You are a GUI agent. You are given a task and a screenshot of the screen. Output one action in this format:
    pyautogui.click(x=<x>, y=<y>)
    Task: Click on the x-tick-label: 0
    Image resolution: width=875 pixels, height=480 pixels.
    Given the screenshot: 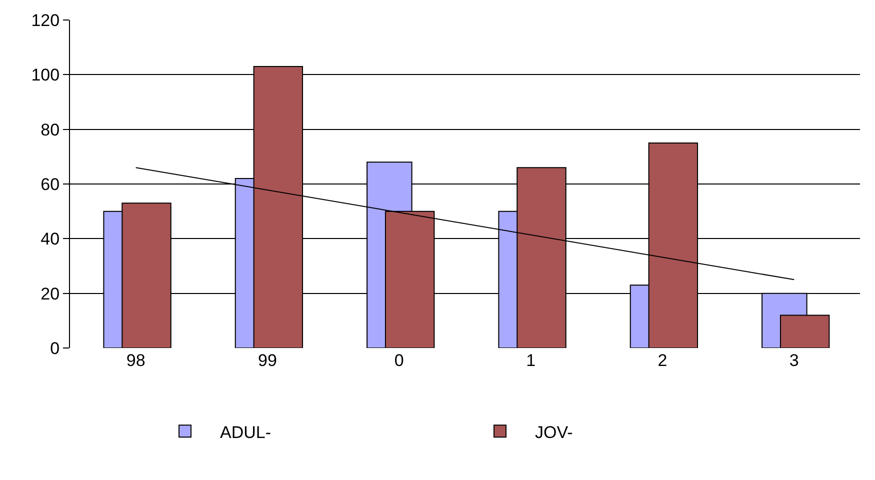 What is the action you would take?
    pyautogui.click(x=399, y=360)
    